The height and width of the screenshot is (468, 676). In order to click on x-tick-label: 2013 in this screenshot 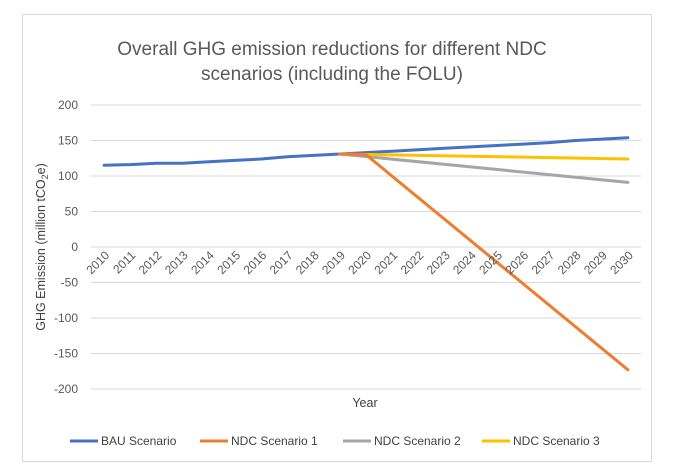, I will do `click(176, 262)`.